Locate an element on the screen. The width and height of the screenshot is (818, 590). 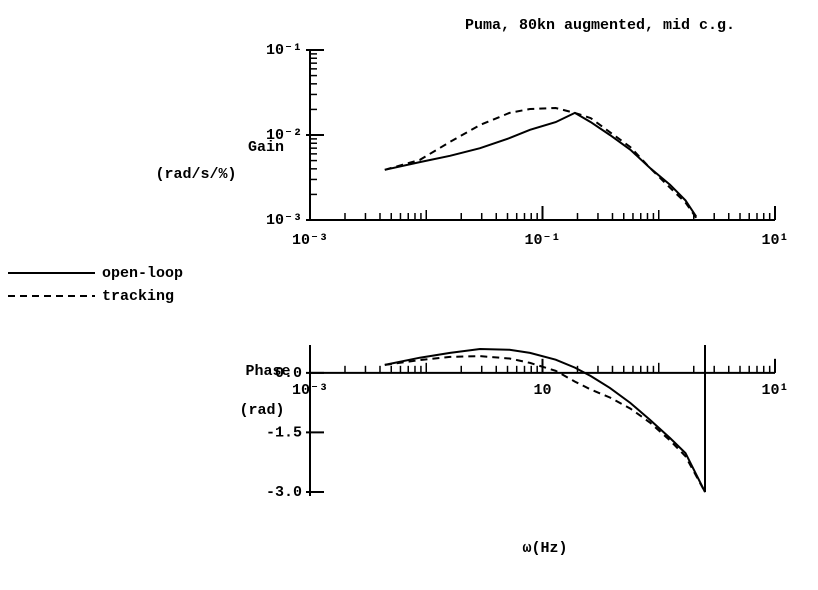
legend-label: tracking is located at coordinates (138, 296).